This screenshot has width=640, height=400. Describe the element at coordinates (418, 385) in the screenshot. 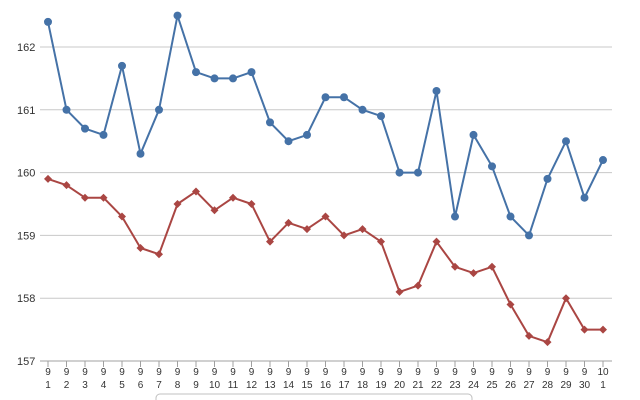

I see `x-tick-label-day: 21` at that location.